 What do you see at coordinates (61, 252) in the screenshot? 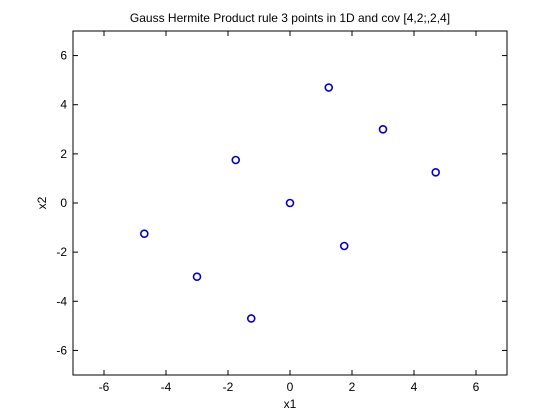
I see `y-tick-label: -2` at bounding box center [61, 252].